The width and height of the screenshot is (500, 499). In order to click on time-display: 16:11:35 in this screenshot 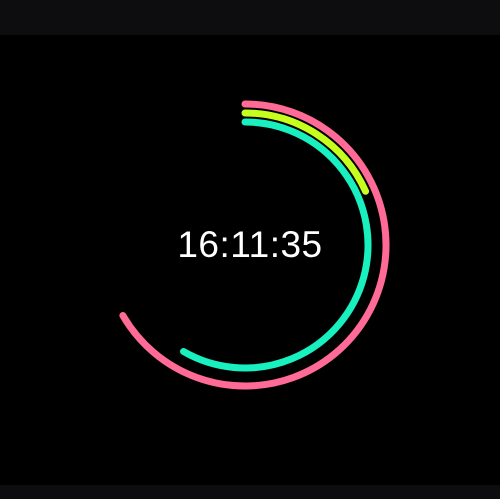, I will do `click(250, 244)`.